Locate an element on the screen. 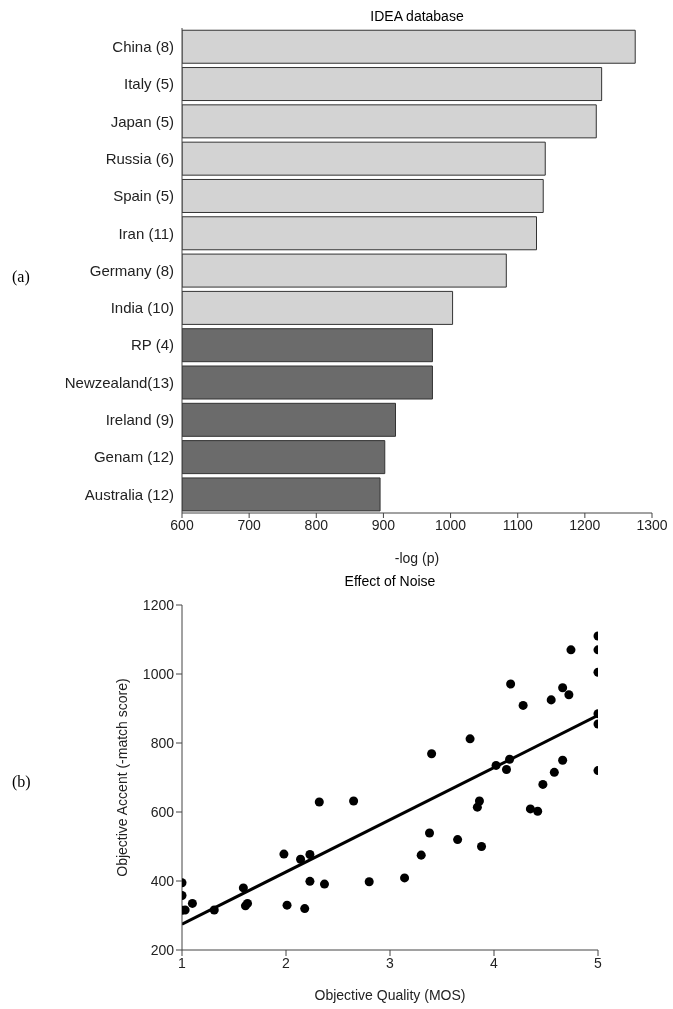 This screenshot has height=1009, width=673. y-tick-label: Spain (5) is located at coordinates (143, 196).